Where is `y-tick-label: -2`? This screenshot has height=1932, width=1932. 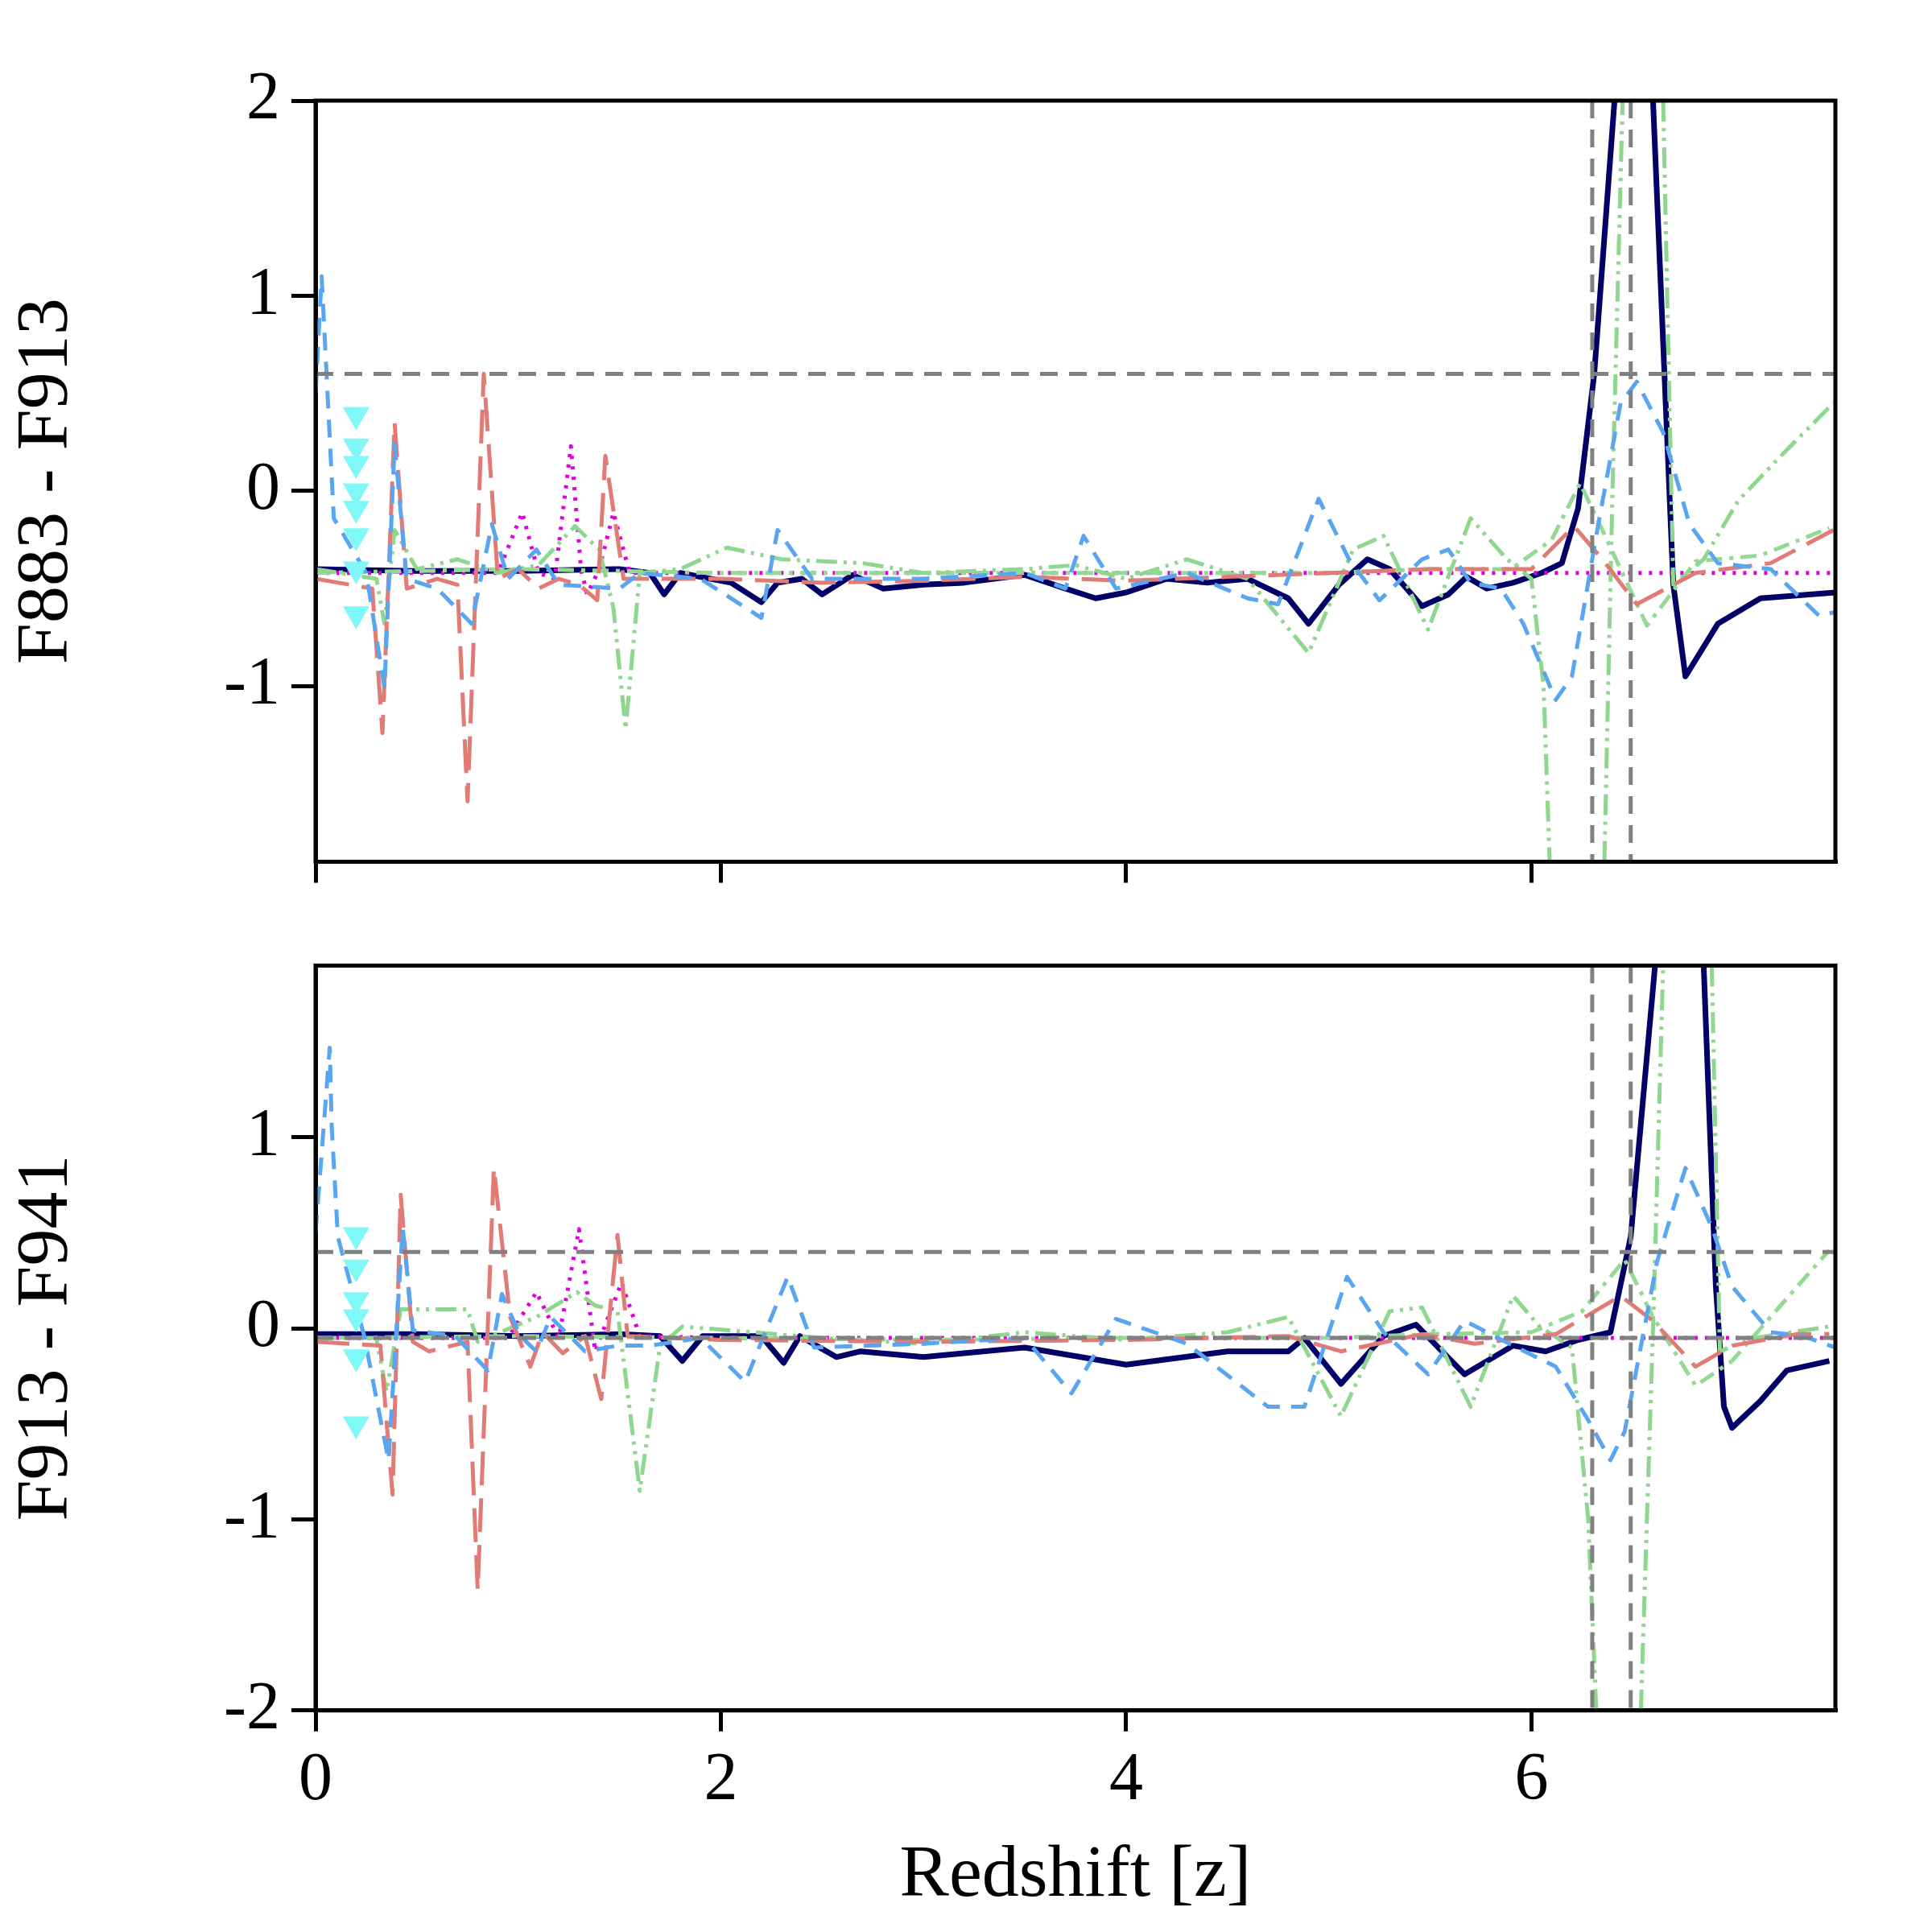
y-tick-label: -2 is located at coordinates (252, 1705).